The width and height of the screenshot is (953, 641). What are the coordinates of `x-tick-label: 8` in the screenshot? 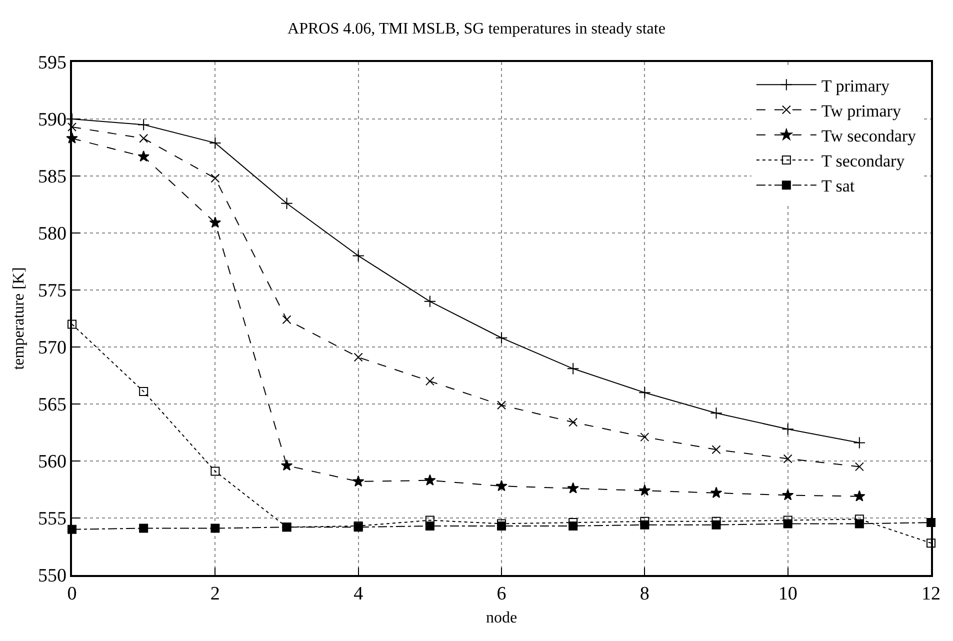 It's located at (645, 594).